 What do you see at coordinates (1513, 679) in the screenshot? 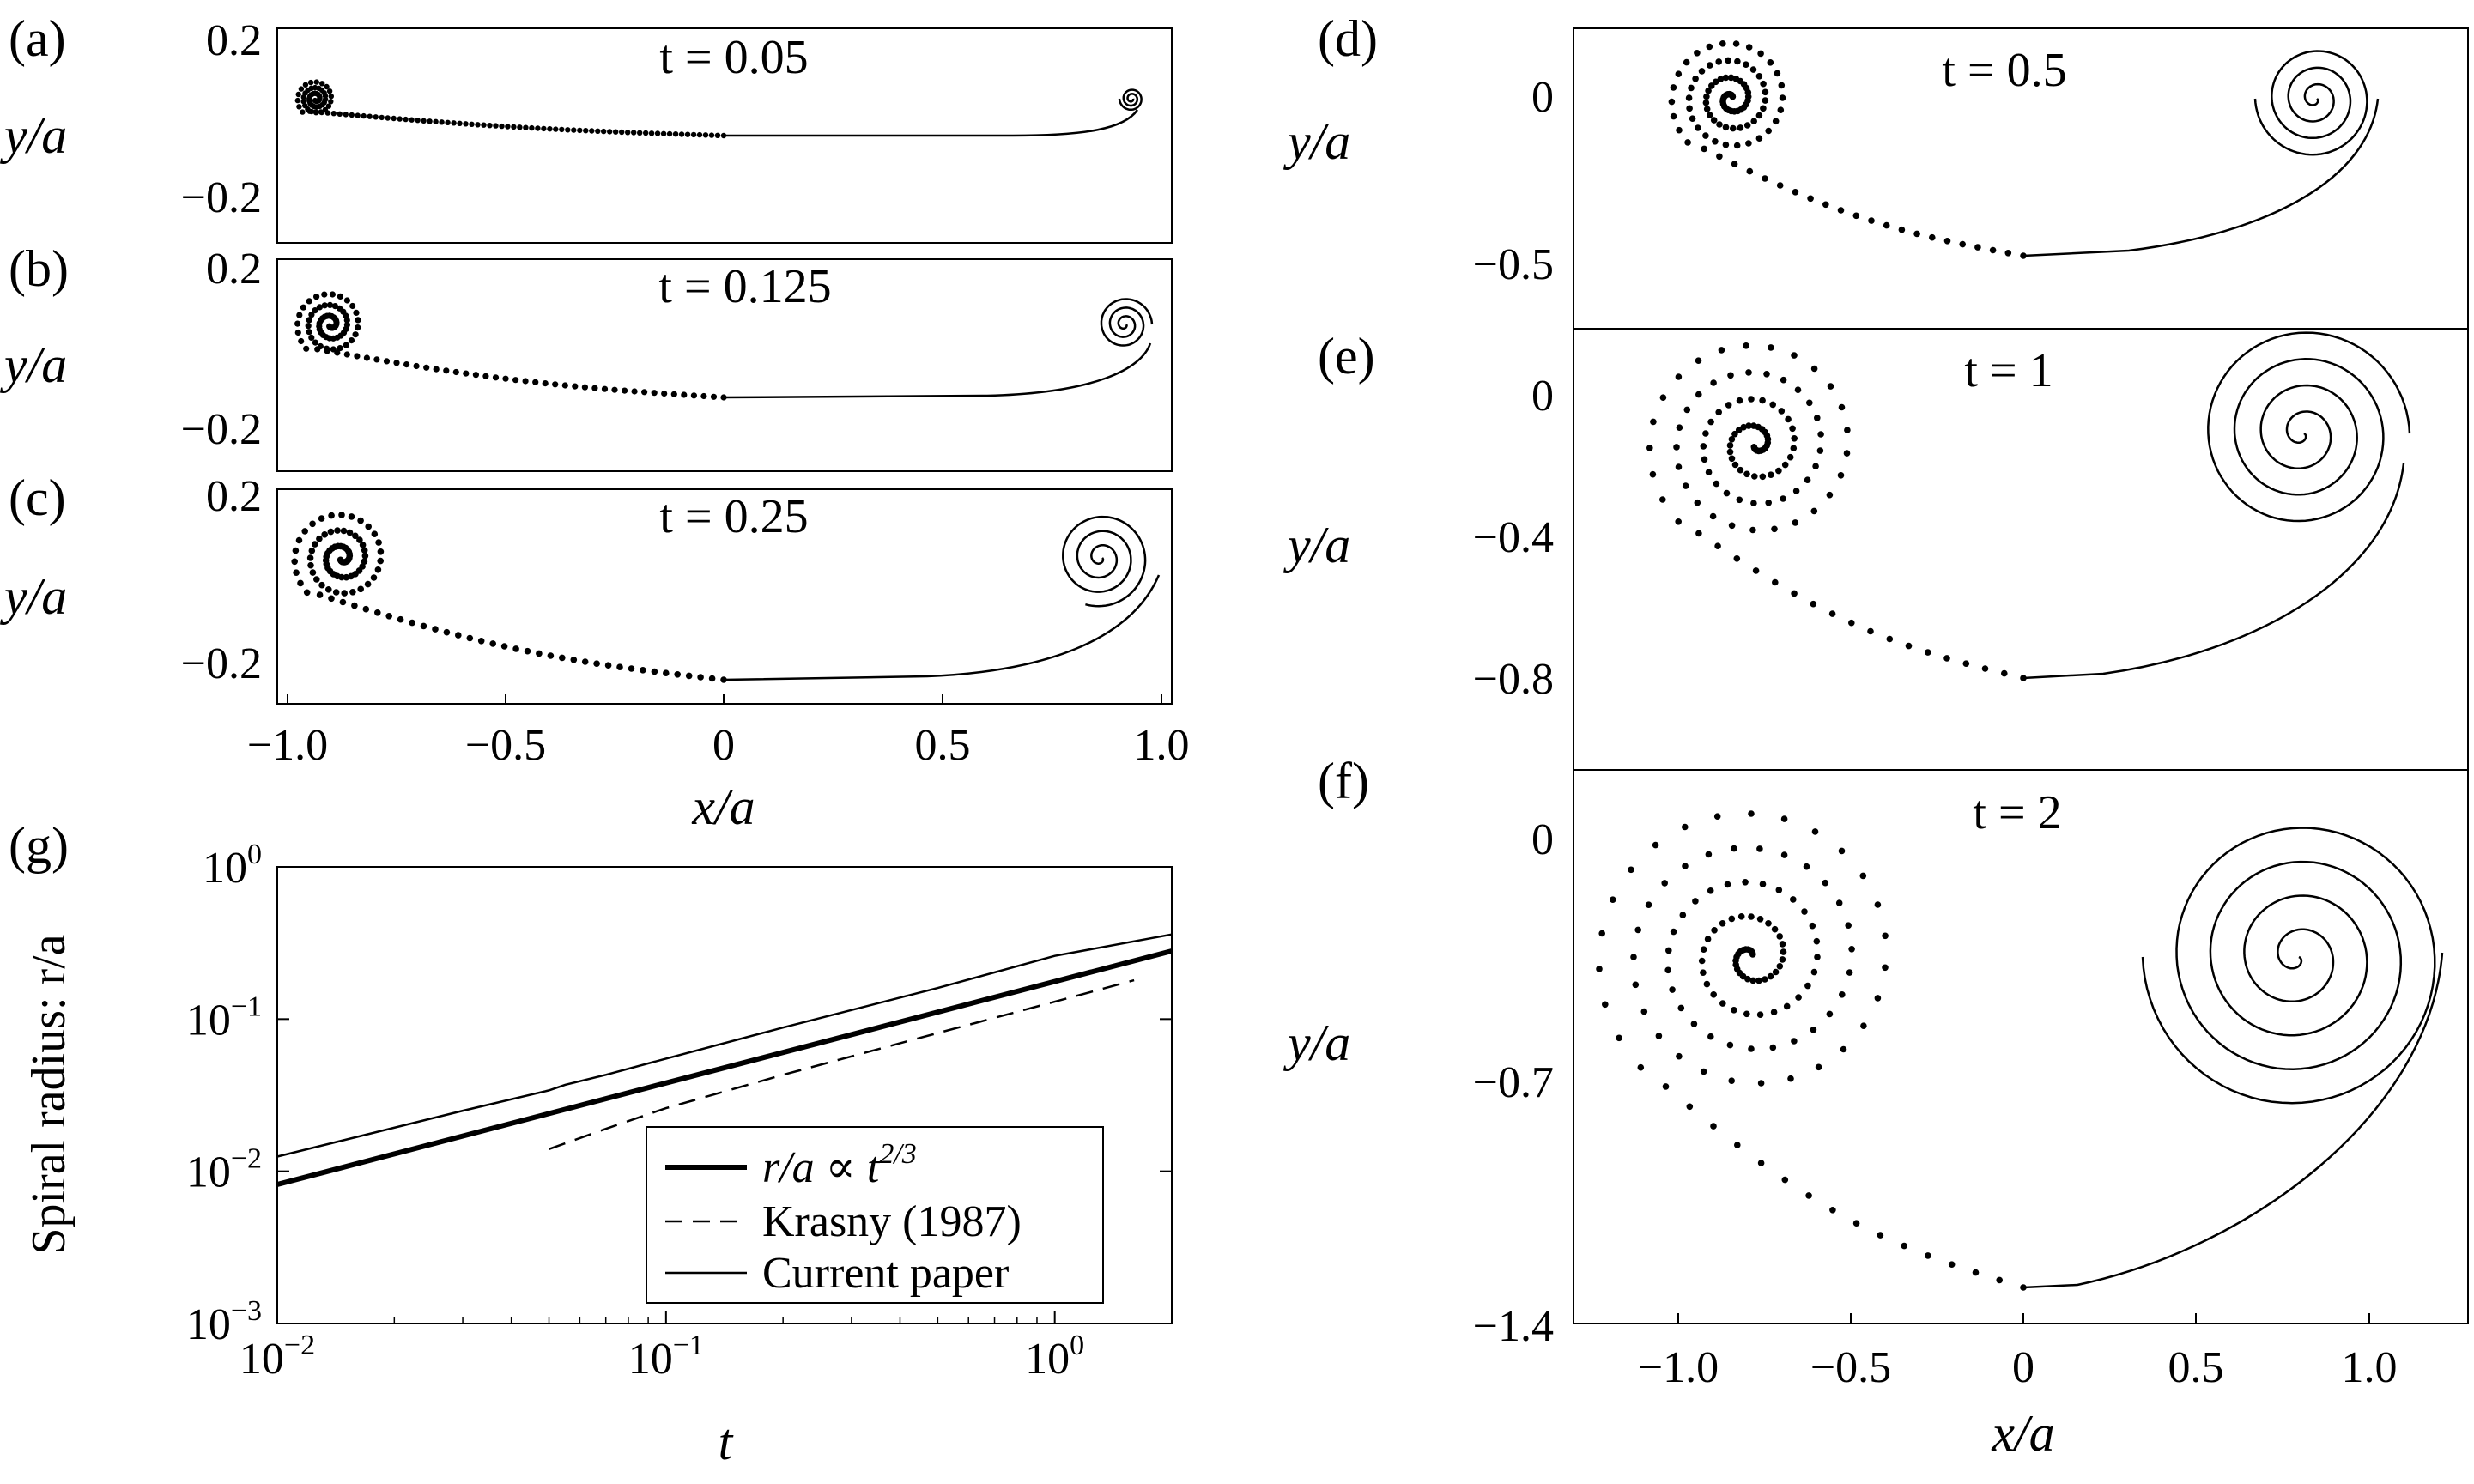
I see `panel-e-ytick-2: −0.8` at bounding box center [1513, 679].